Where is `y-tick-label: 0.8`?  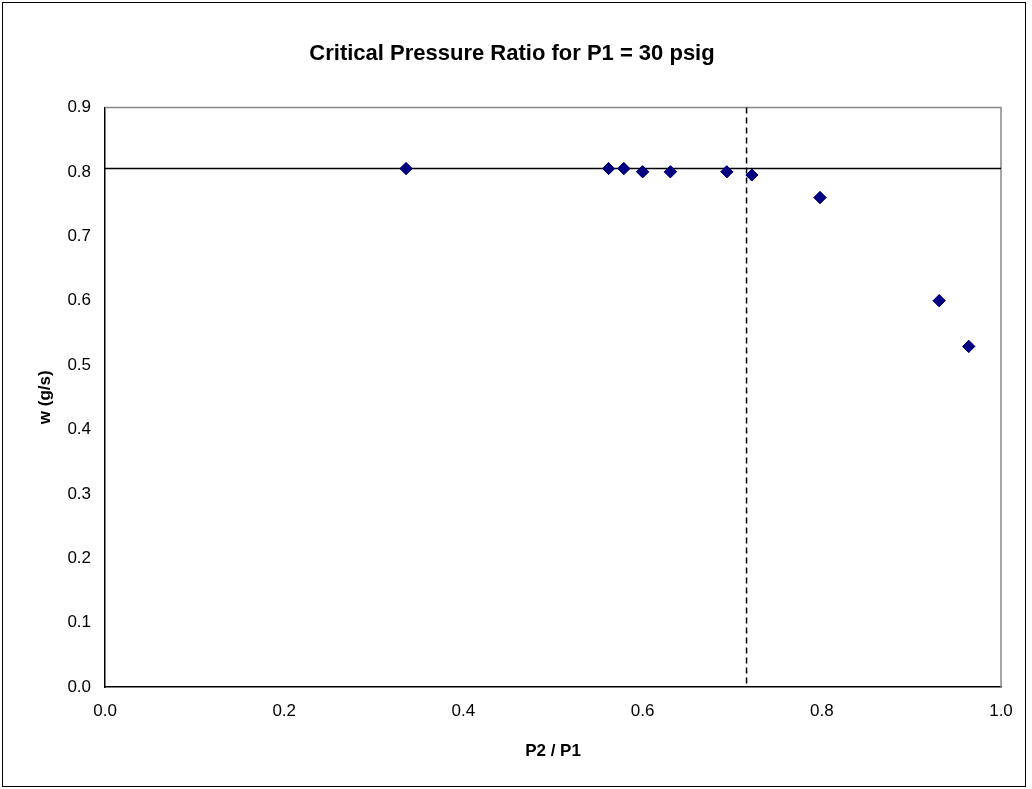
y-tick-label: 0.8 is located at coordinates (79, 171).